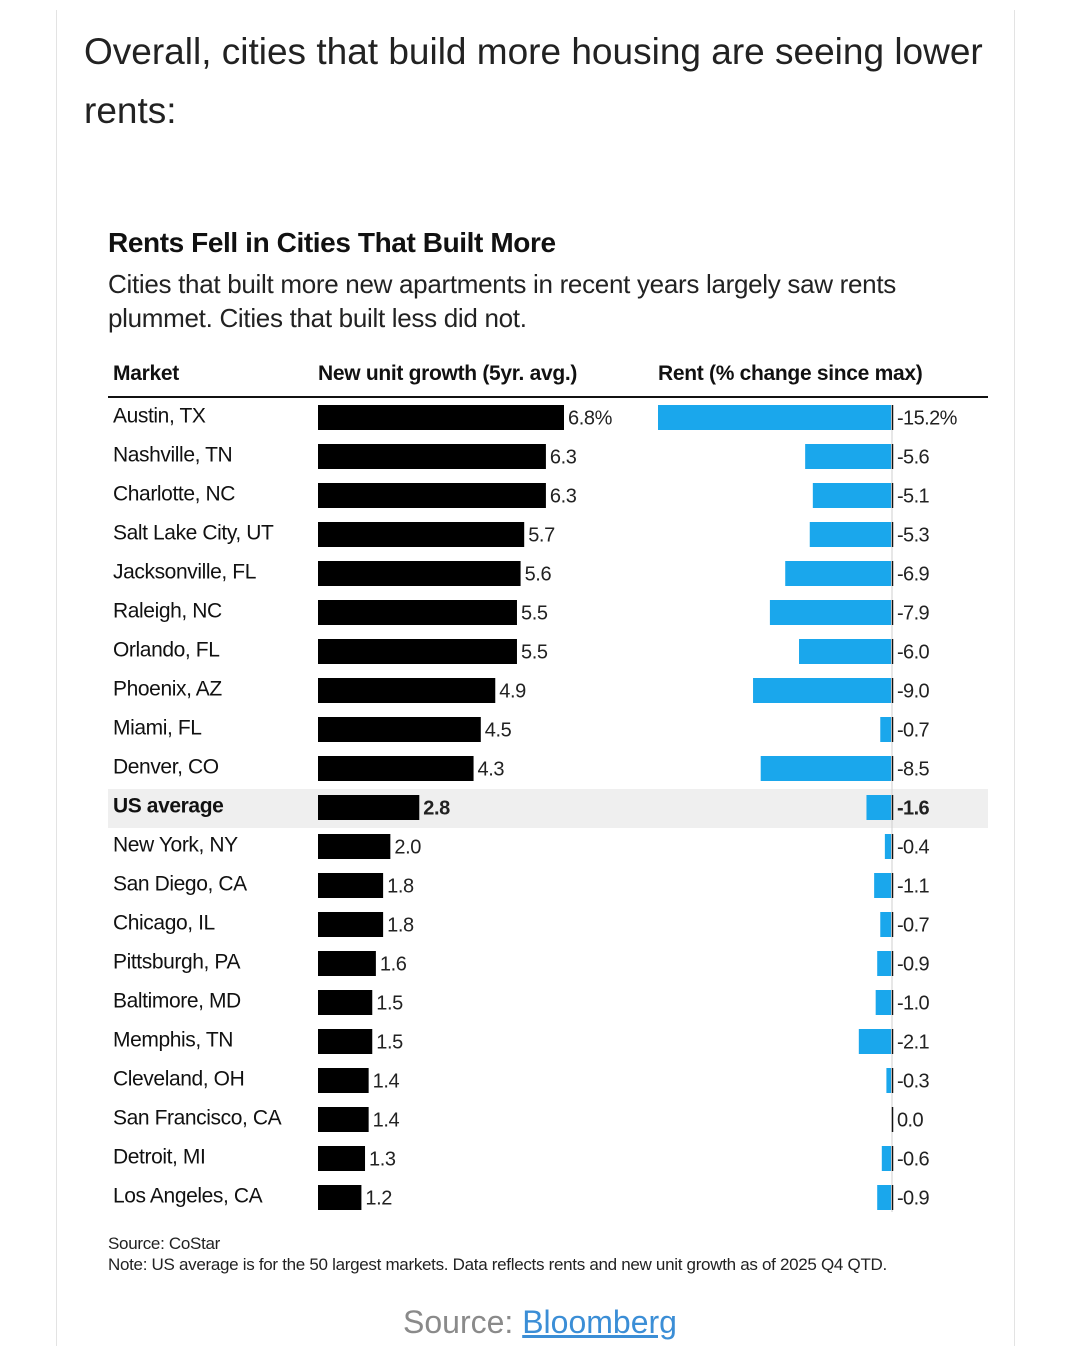  I want to click on growth-value-label: 4.9, so click(512, 692).